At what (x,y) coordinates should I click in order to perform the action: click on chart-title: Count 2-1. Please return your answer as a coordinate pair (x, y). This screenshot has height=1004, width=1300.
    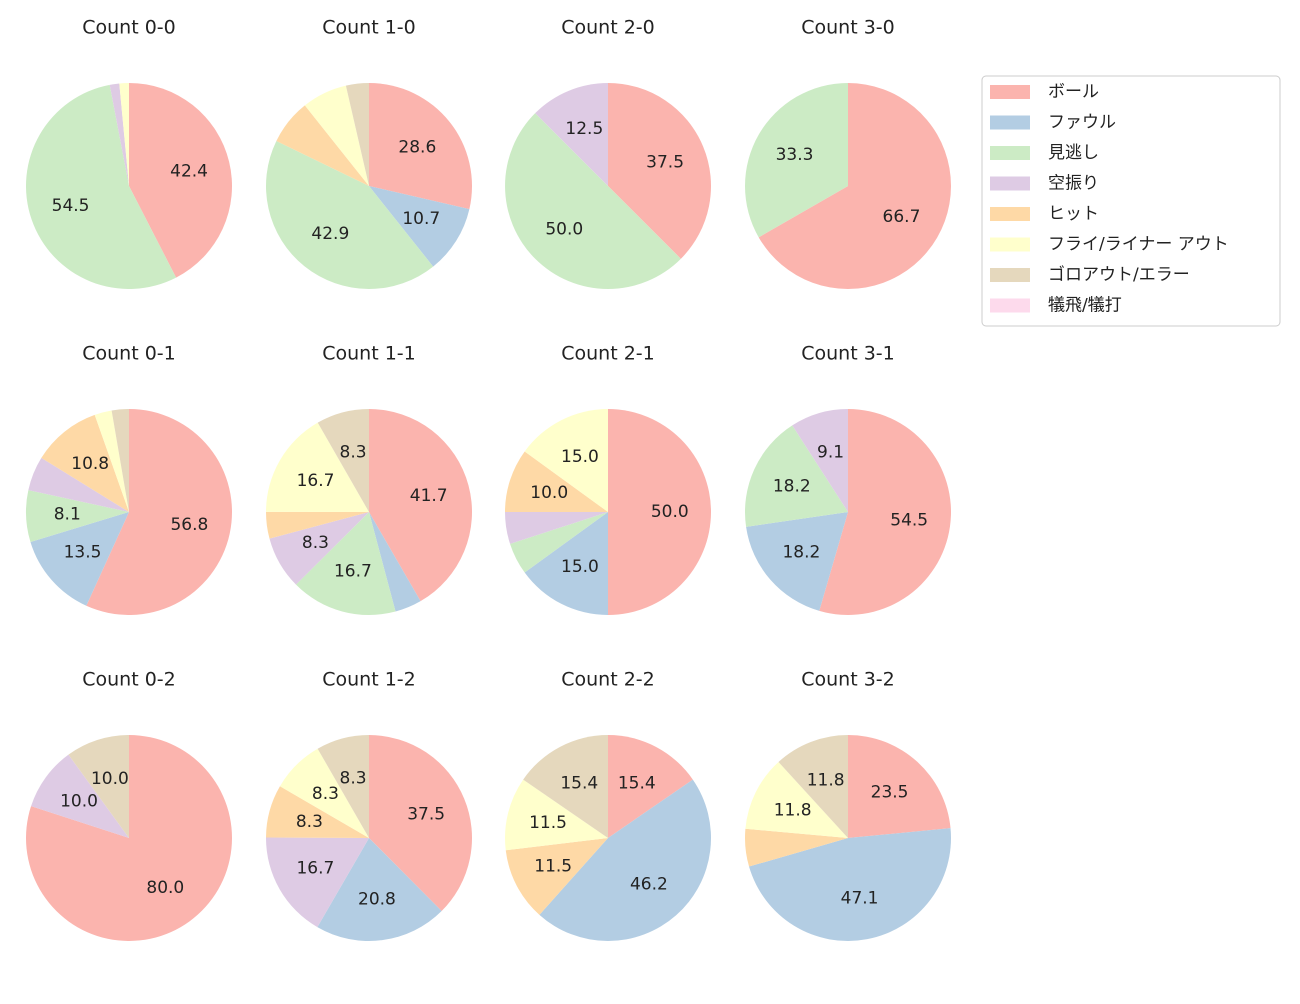
    Looking at the image, I should click on (608, 354).